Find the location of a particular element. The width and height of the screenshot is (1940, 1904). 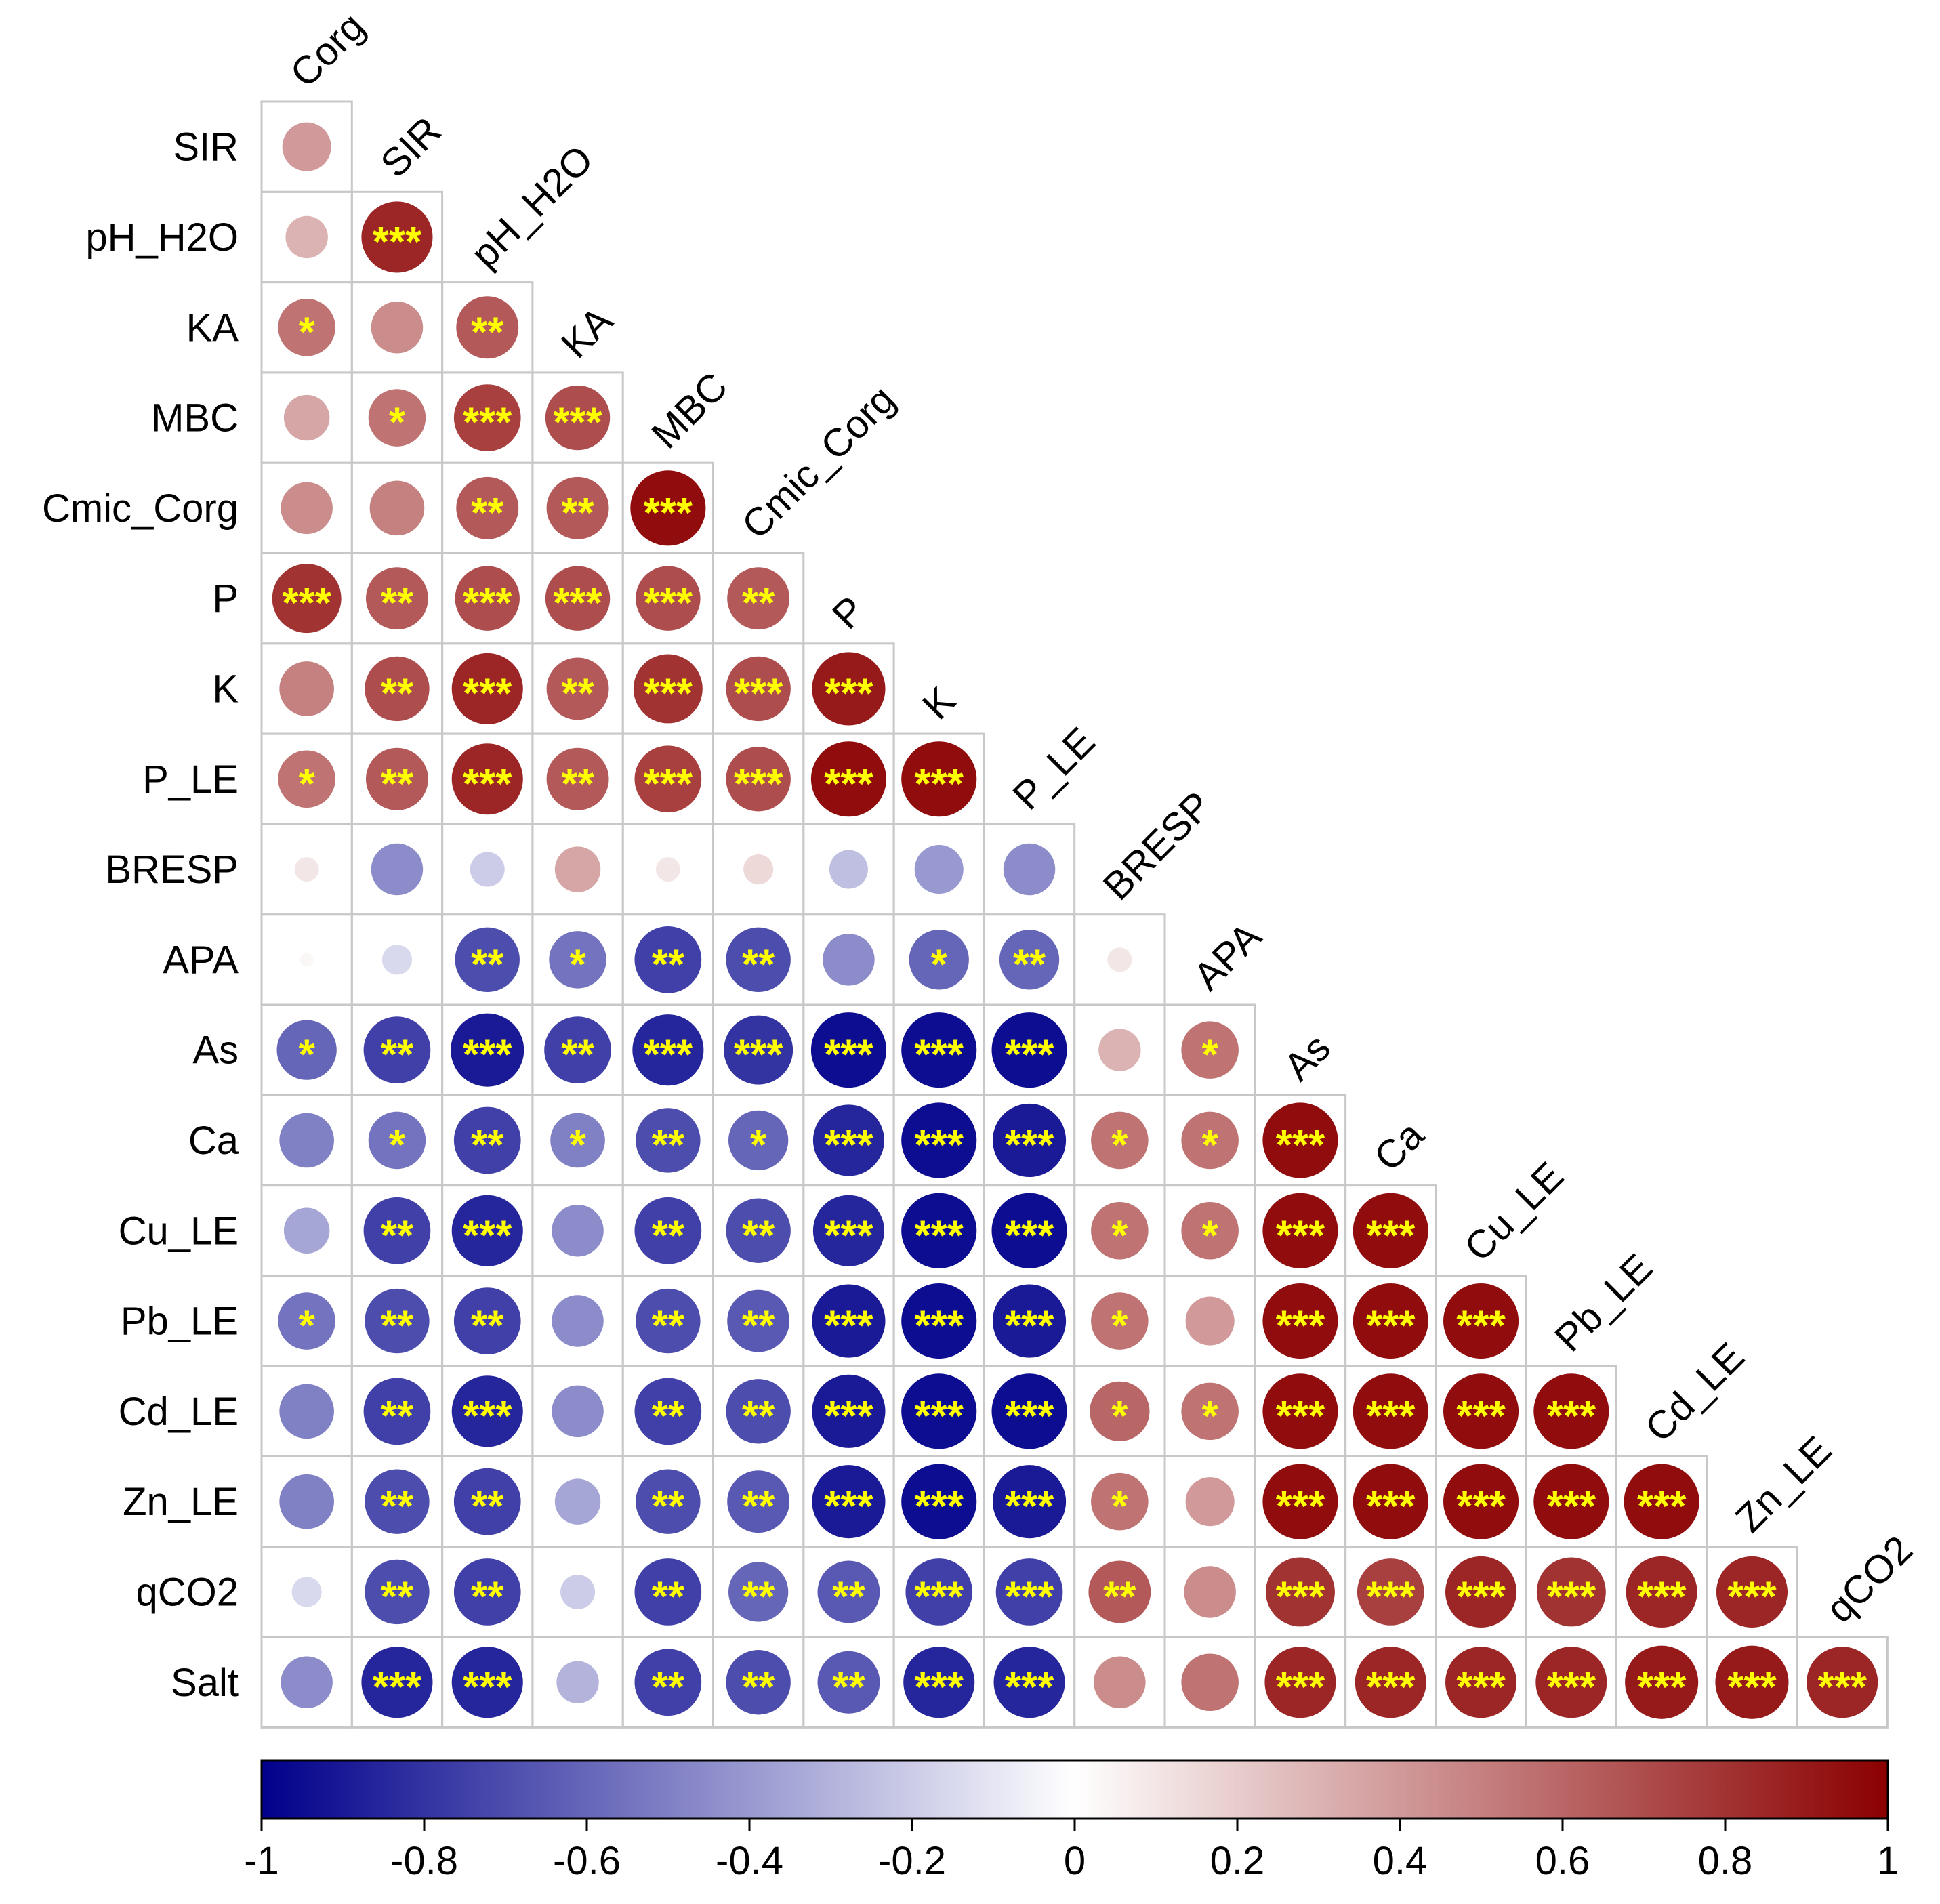

corr-circle-ca-as is located at coordinates (1300, 1140).